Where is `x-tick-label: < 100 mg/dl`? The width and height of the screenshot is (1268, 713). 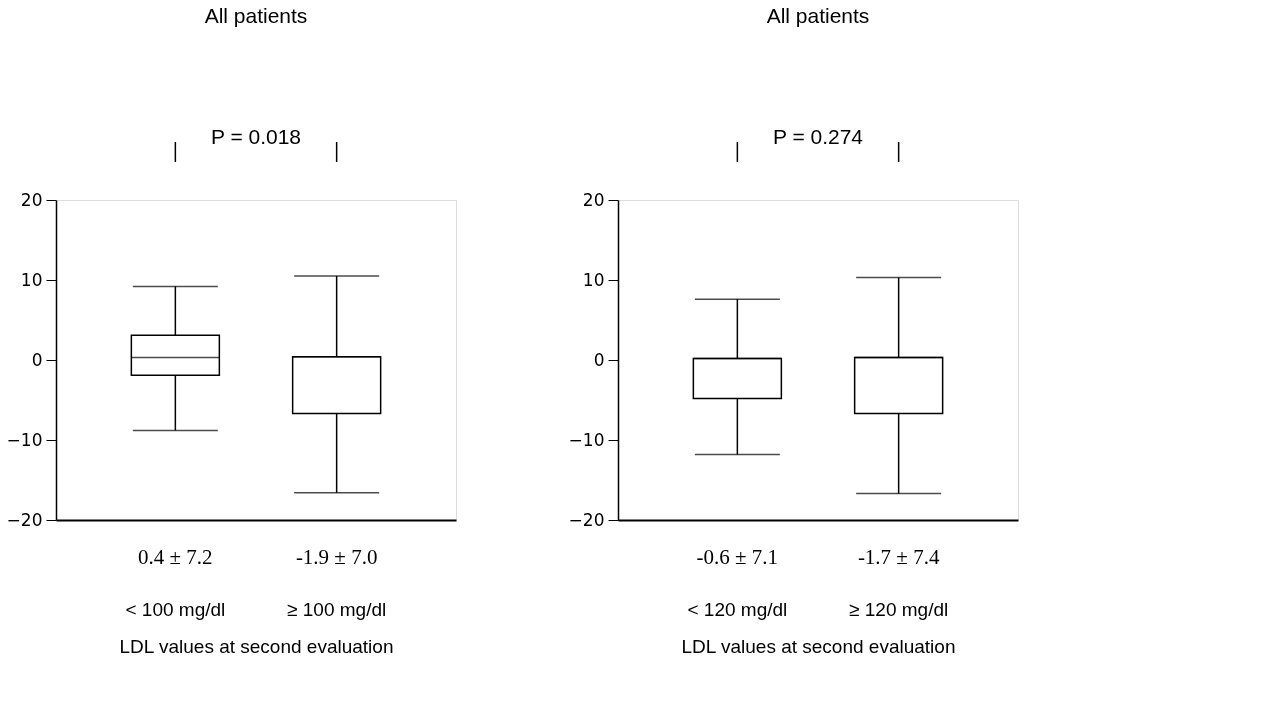 x-tick-label: < 100 mg/dl is located at coordinates (175, 609).